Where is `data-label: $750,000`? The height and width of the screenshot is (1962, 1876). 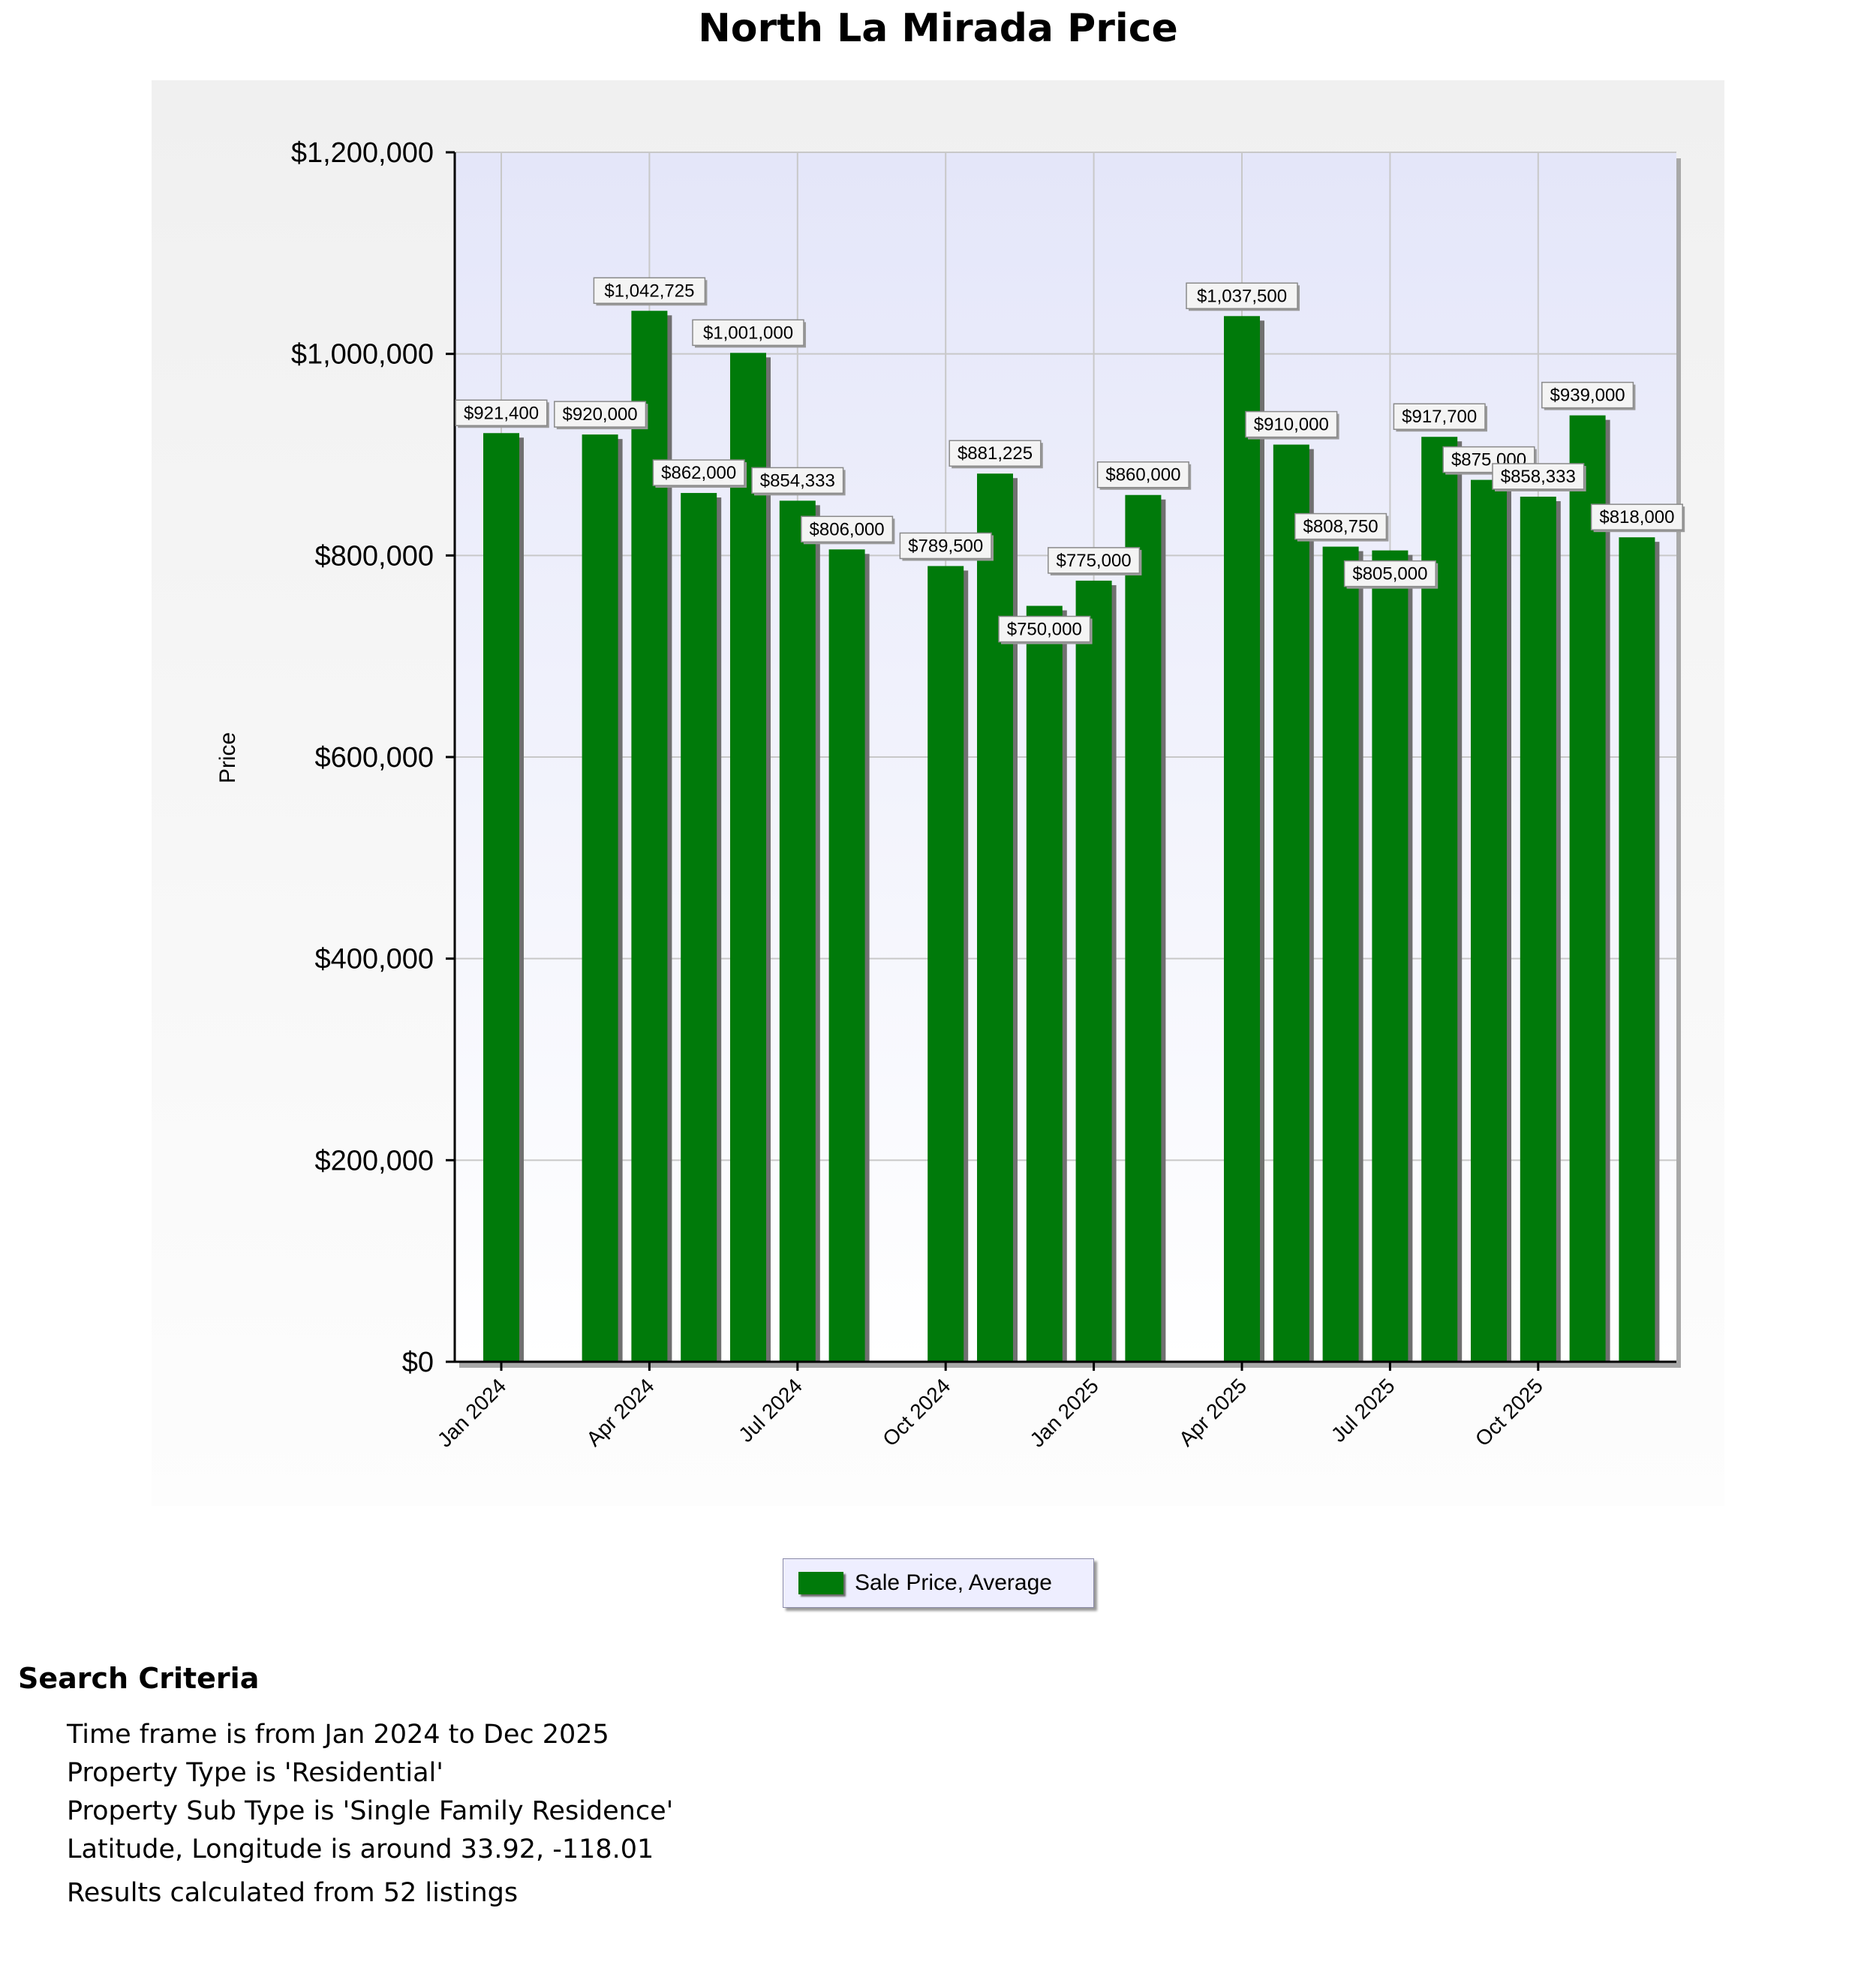
data-label: $750,000 is located at coordinates (1045, 630).